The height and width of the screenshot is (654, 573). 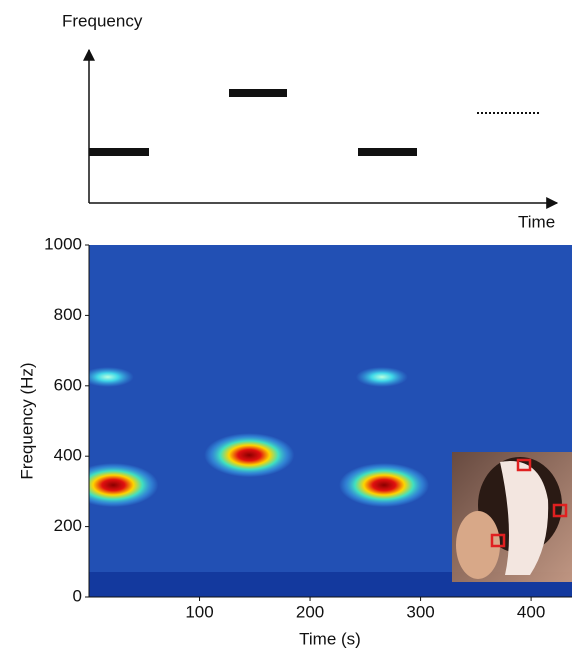 What do you see at coordinates (310, 611) in the screenshot?
I see `x-tick-label: 200` at bounding box center [310, 611].